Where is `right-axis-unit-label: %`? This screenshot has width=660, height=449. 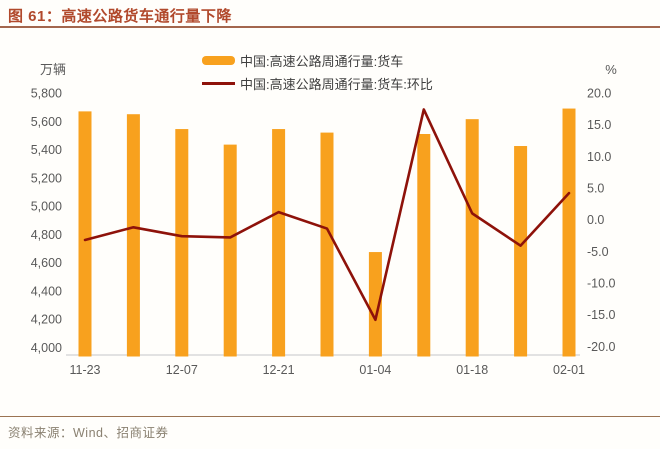
right-axis-unit-label: % is located at coordinates (611, 69).